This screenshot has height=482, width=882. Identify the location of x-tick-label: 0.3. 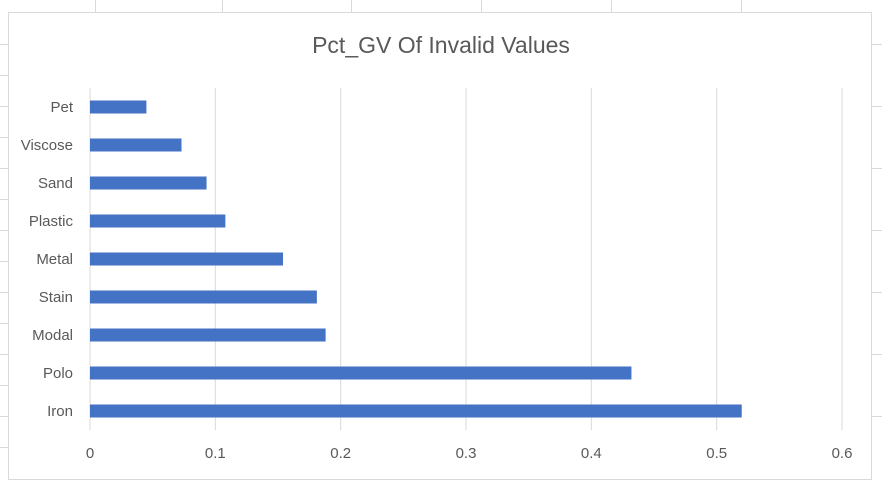
(466, 453).